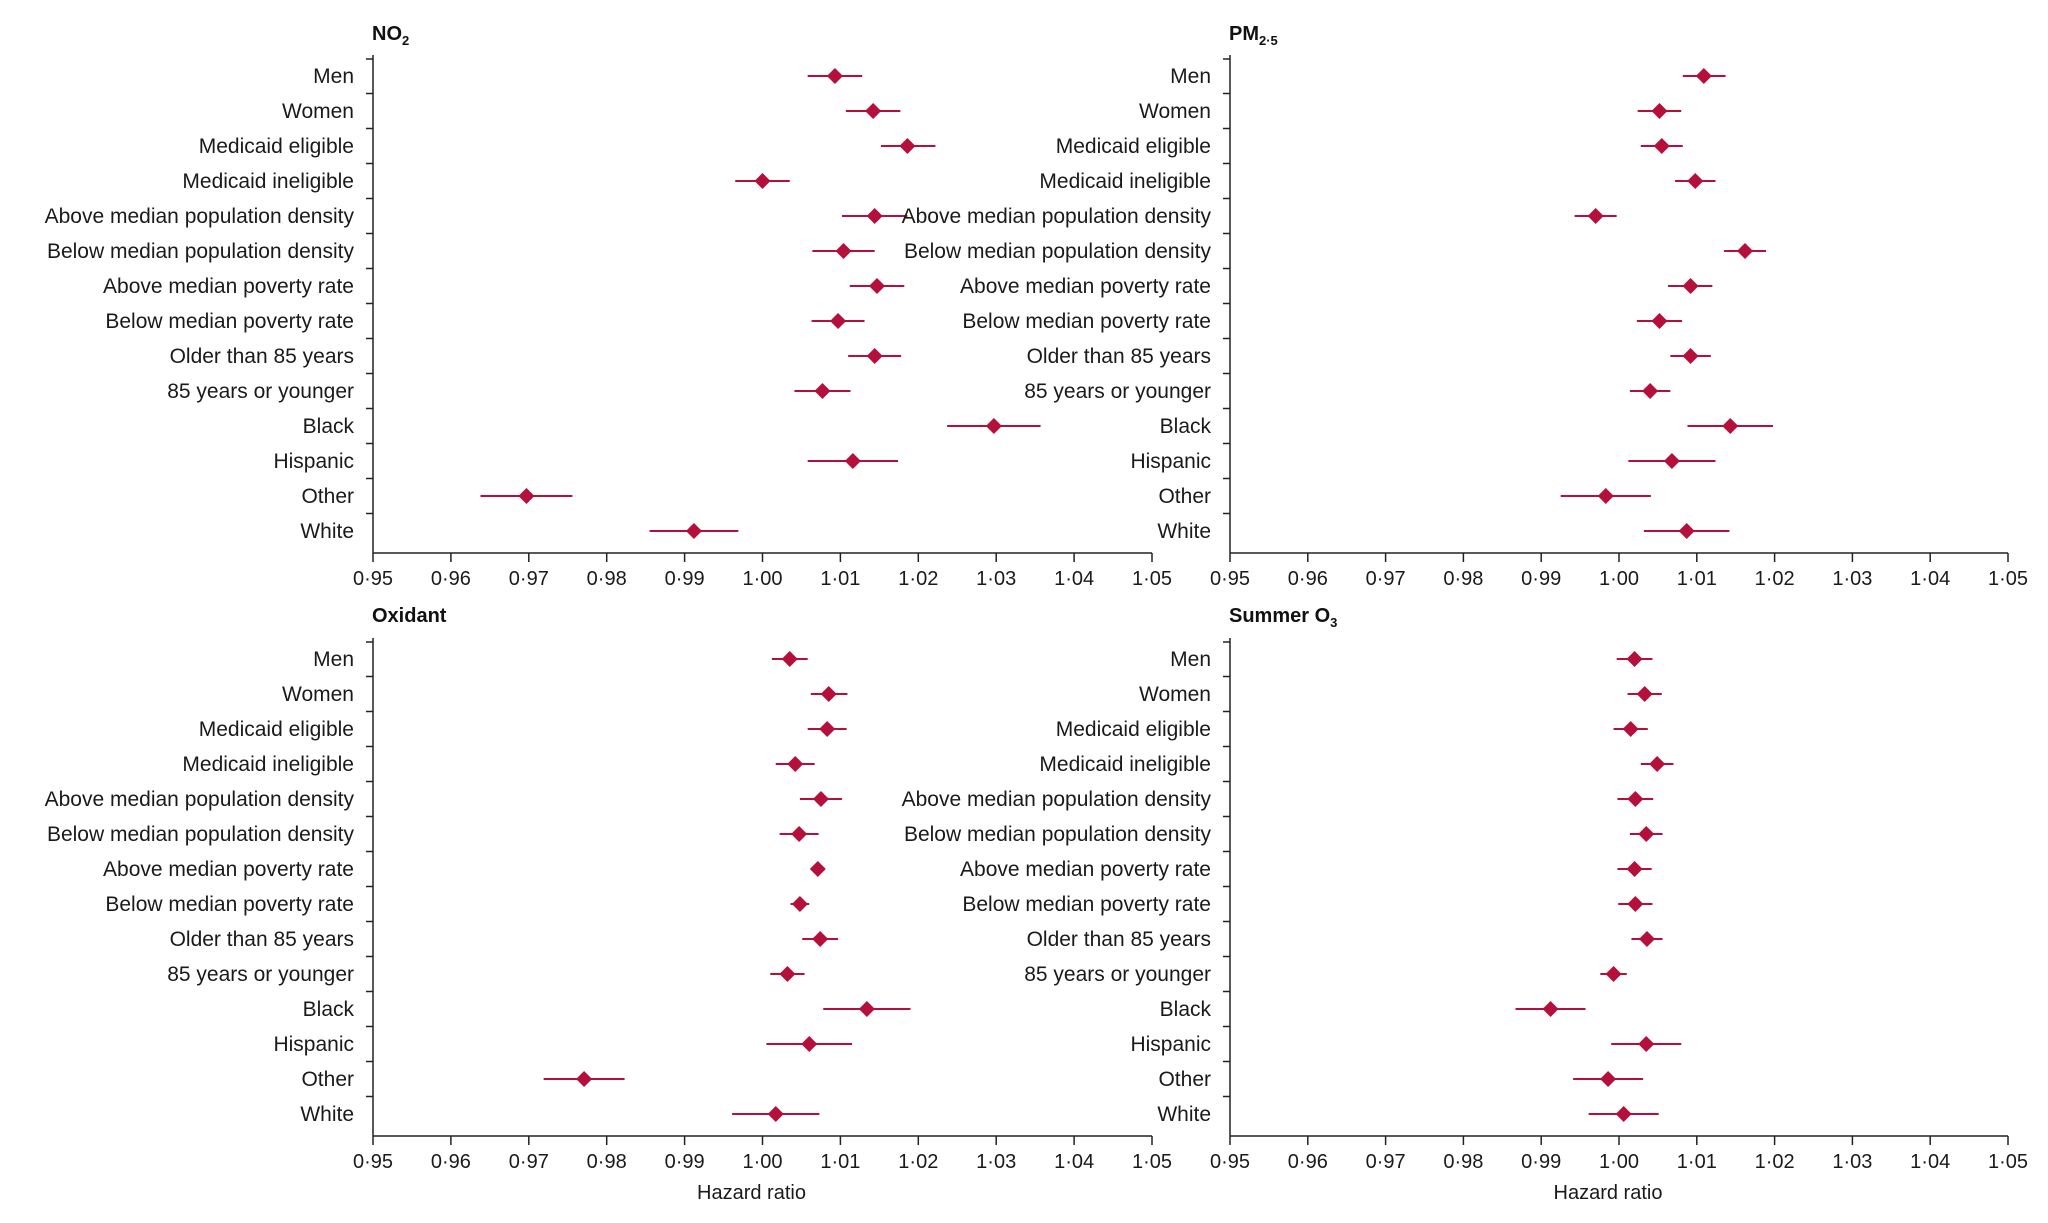 The height and width of the screenshot is (1223, 2048). Describe the element at coordinates (1333, 622) in the screenshot. I see `panel-title-subscript: 3` at that location.